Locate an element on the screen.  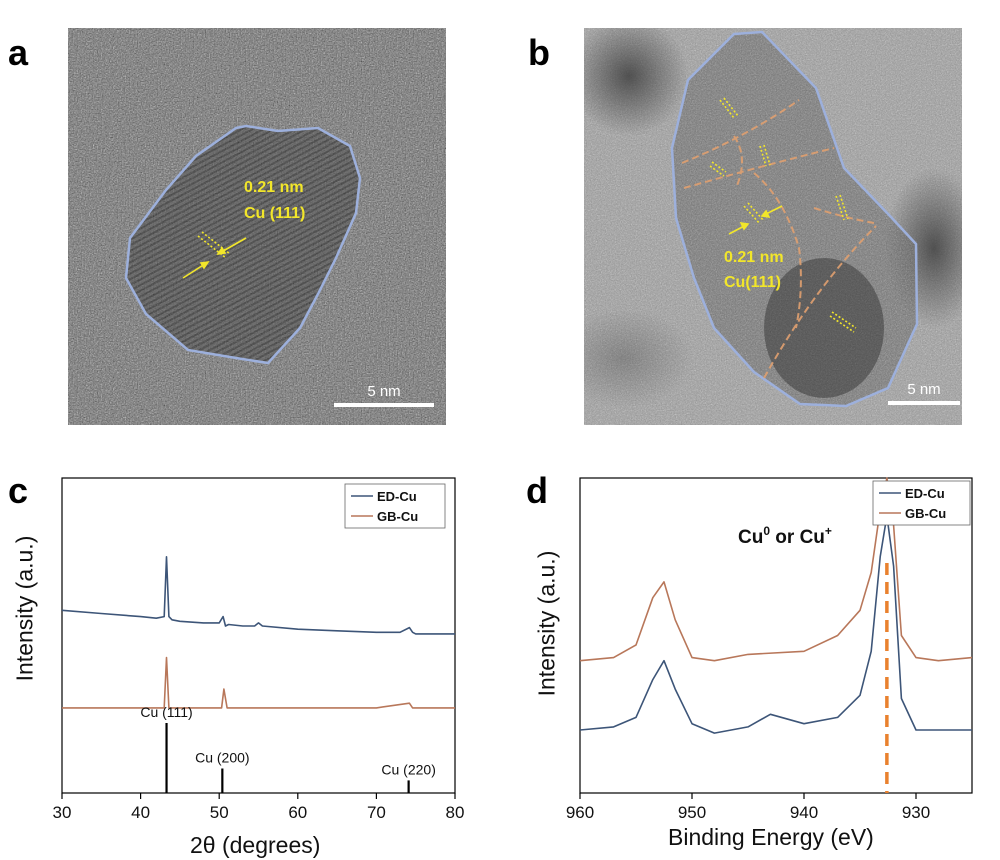
xps-y-axis-title: Intensity (a.u.) is located at coordinates (546, 623).